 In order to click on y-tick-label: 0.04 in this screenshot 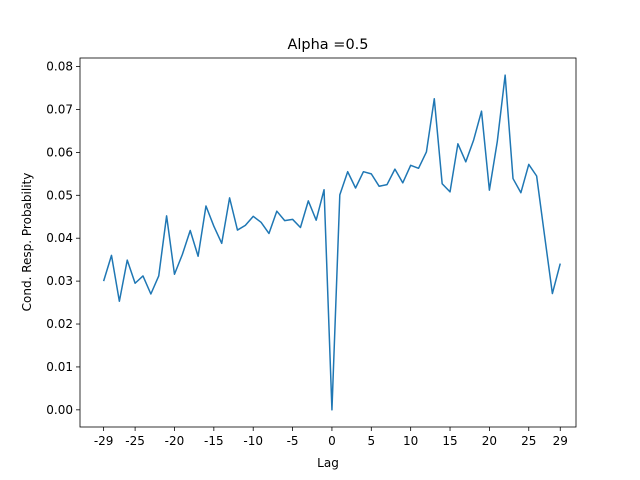, I will do `click(59, 238)`.